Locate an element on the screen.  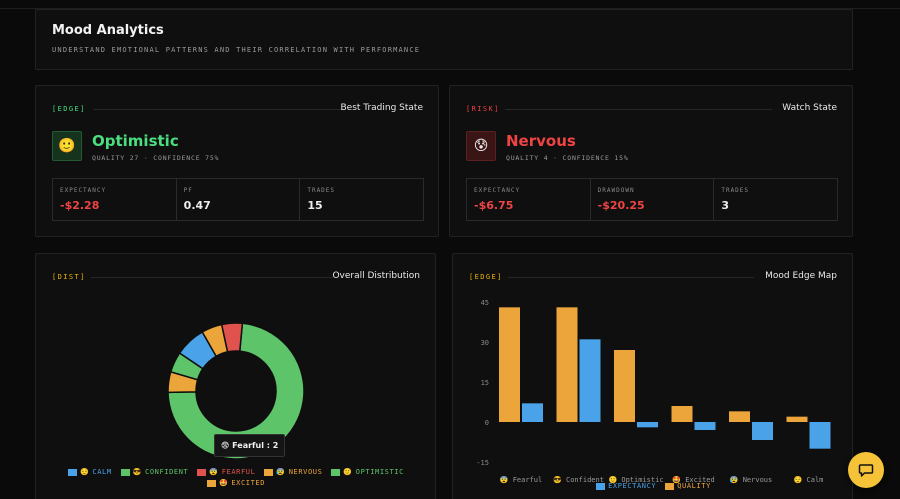
legend-item-quality: QUALITY is located at coordinates (688, 486).